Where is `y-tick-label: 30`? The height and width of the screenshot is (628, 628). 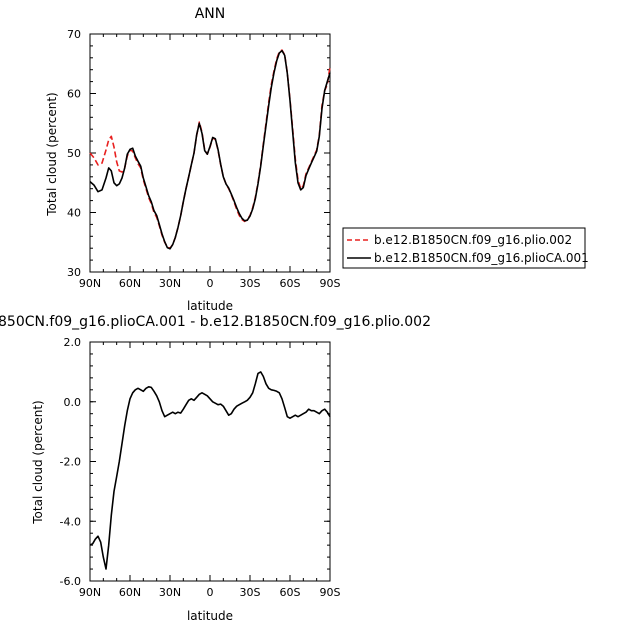
y-tick-label: 30 is located at coordinates (74, 272).